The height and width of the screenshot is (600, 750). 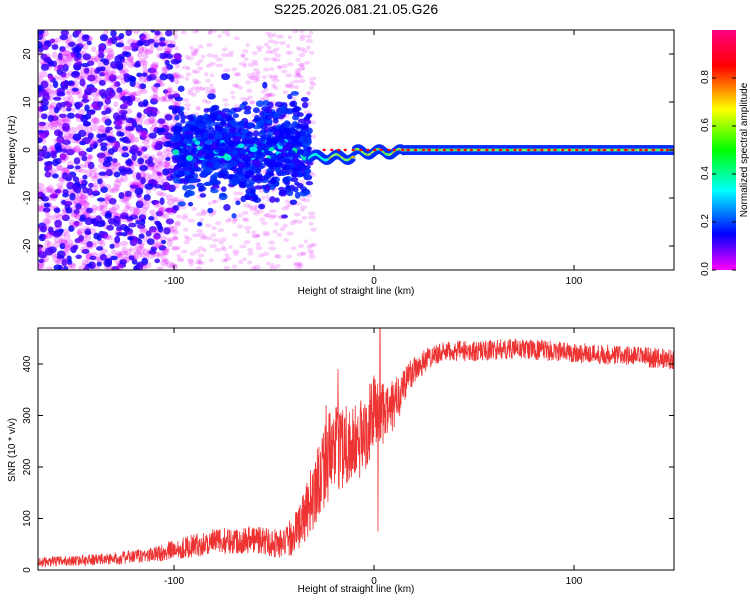 I want to click on colorbar-tick-label: 0.2, so click(x=705, y=221).